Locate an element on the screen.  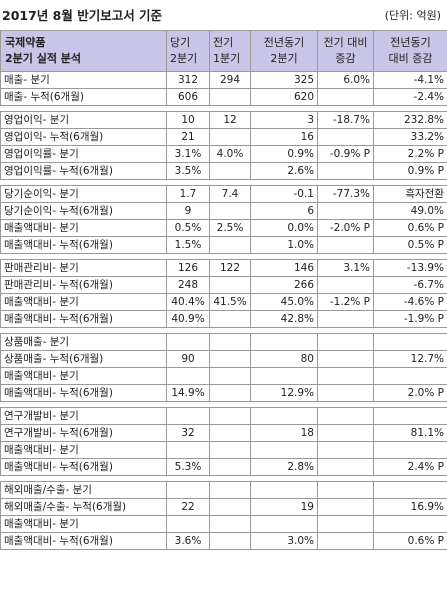
header-company-line1: 국제약품 is located at coordinates (25, 42).